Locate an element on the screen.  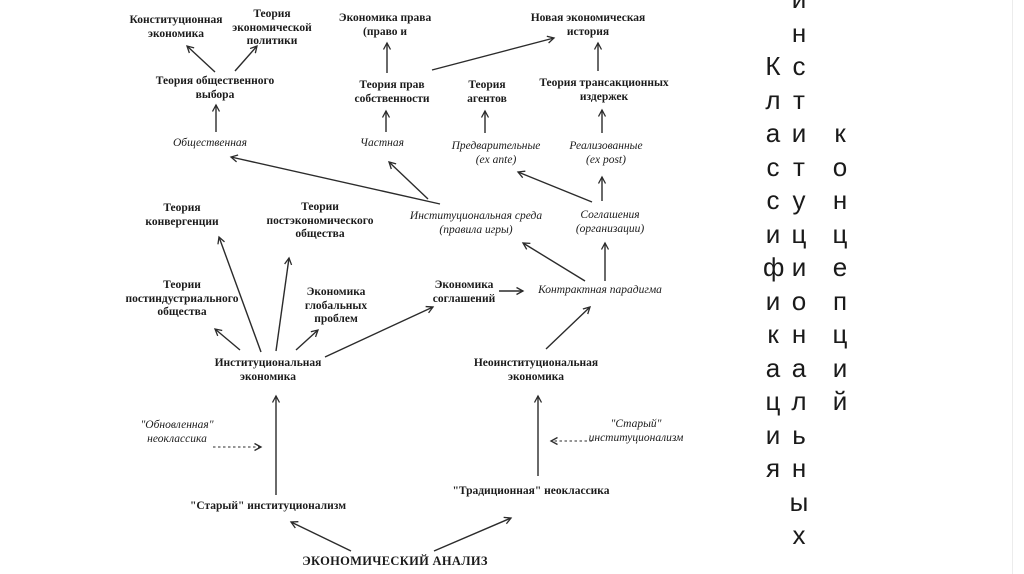
node-global-problems-economics: Экономика глобальных проблем is located at coordinates (336, 305).